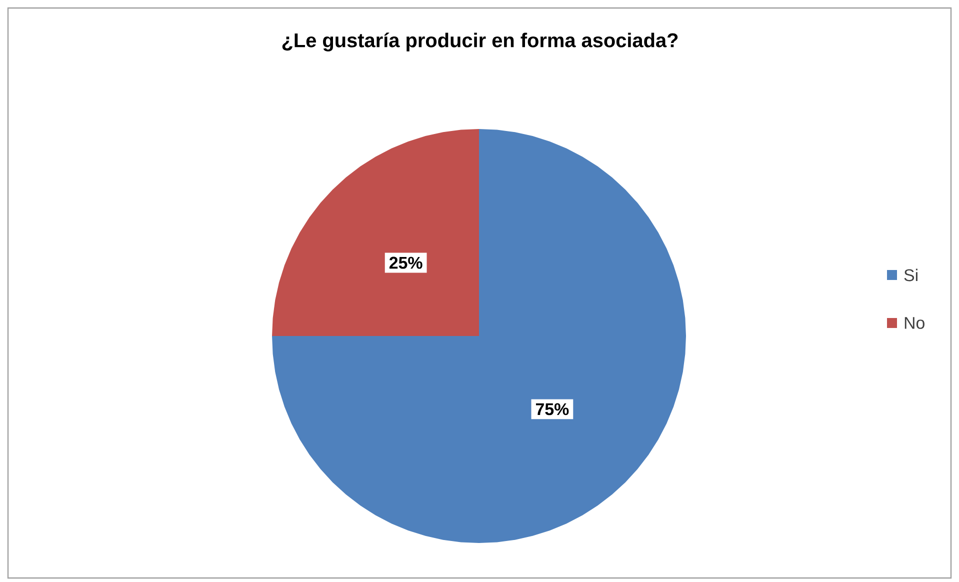 The height and width of the screenshot is (582, 959). I want to click on chart-title: ¿Le gustaría producir en forma asociada?, so click(480, 42).